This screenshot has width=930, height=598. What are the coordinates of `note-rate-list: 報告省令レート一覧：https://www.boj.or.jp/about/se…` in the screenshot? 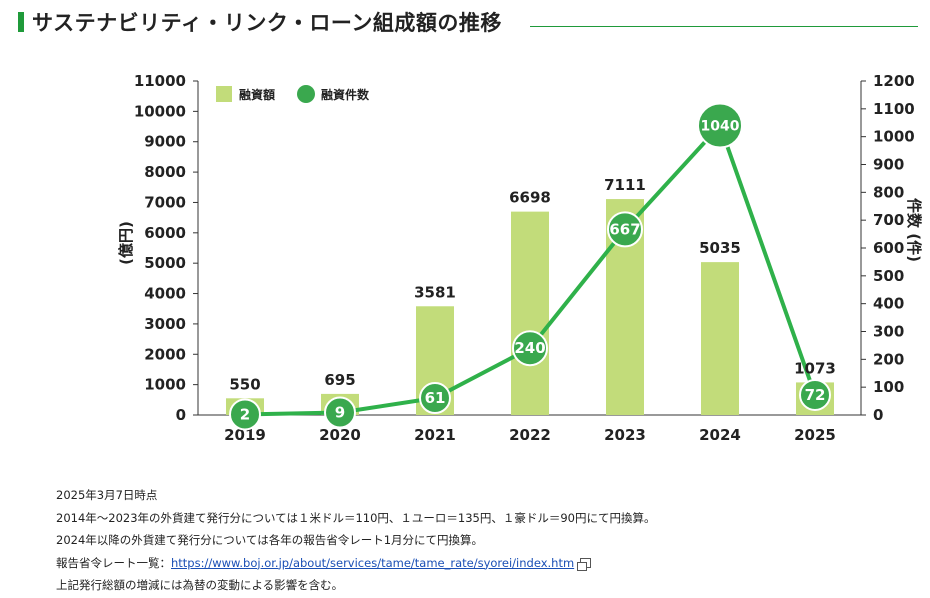 It's located at (356, 563).